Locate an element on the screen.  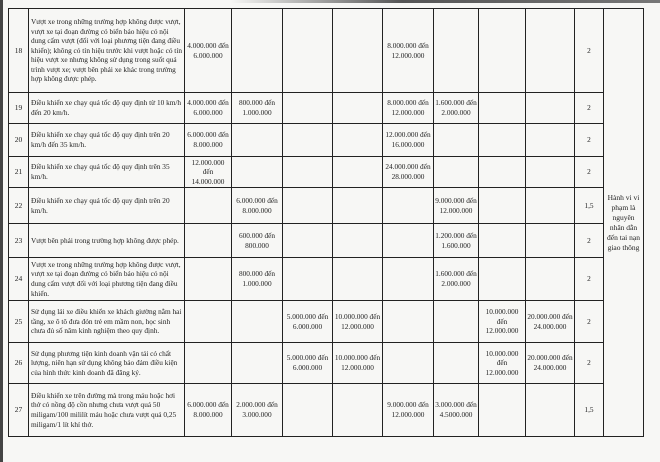
fine-cell: 3.000.000 đến 4.5000.000 is located at coordinates (456, 410).